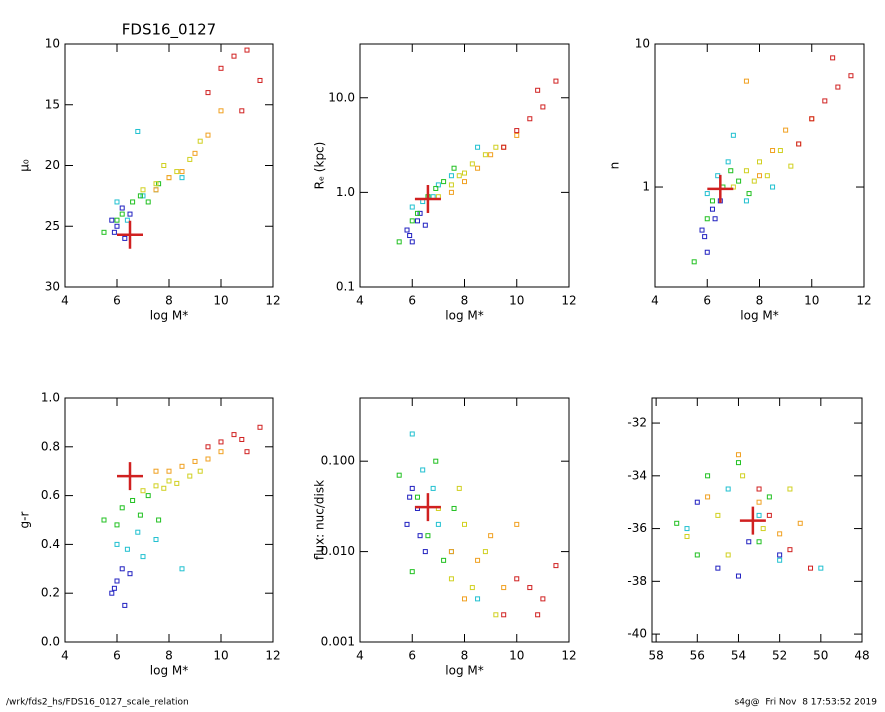  What do you see at coordinates (779, 656) in the screenshot?
I see `x-tick-label: 52` at bounding box center [779, 656].